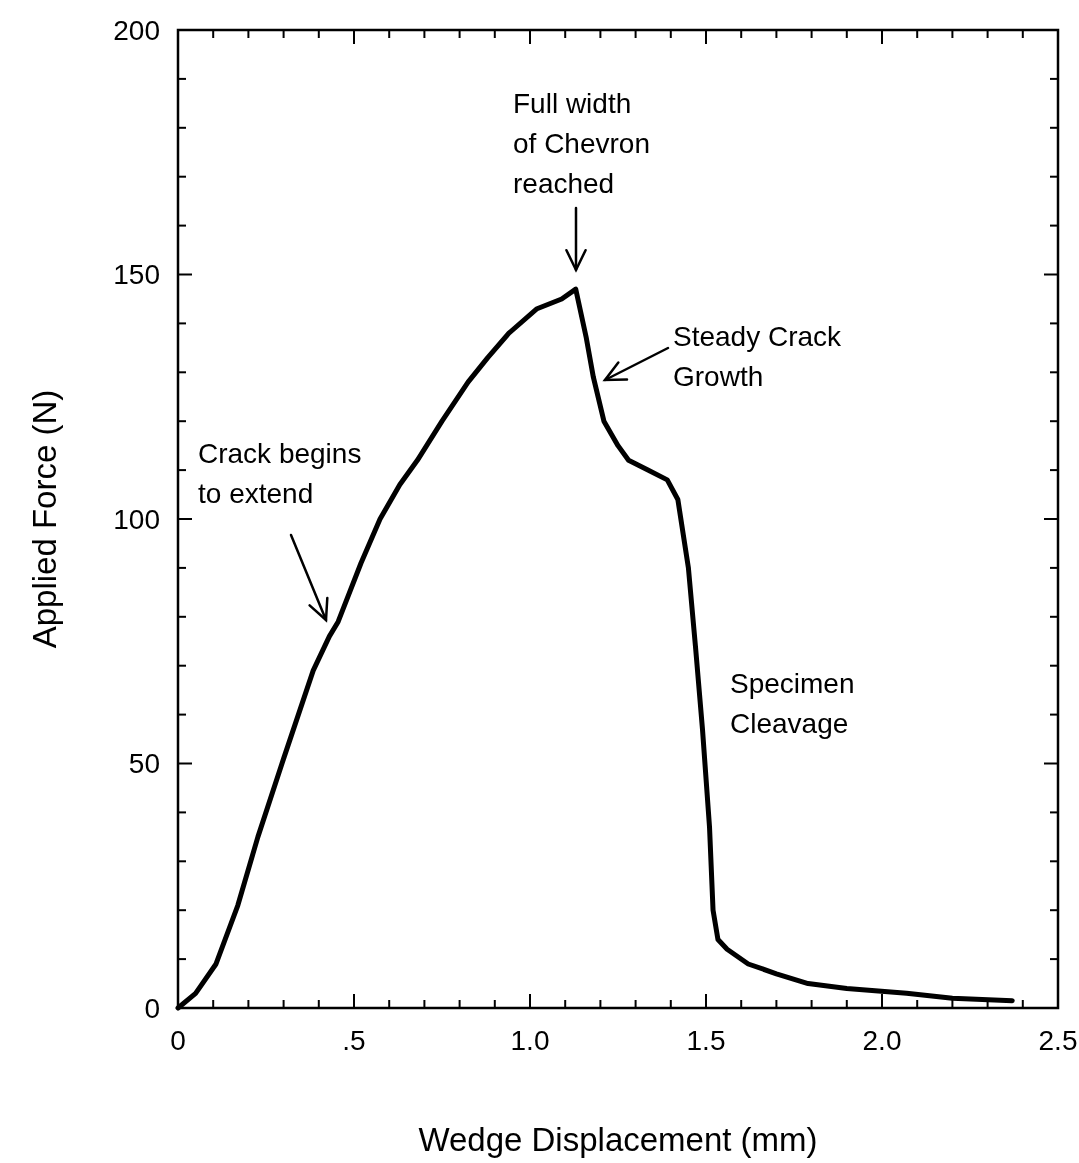  I want to click on y-tick-label: 50, so click(144, 764).